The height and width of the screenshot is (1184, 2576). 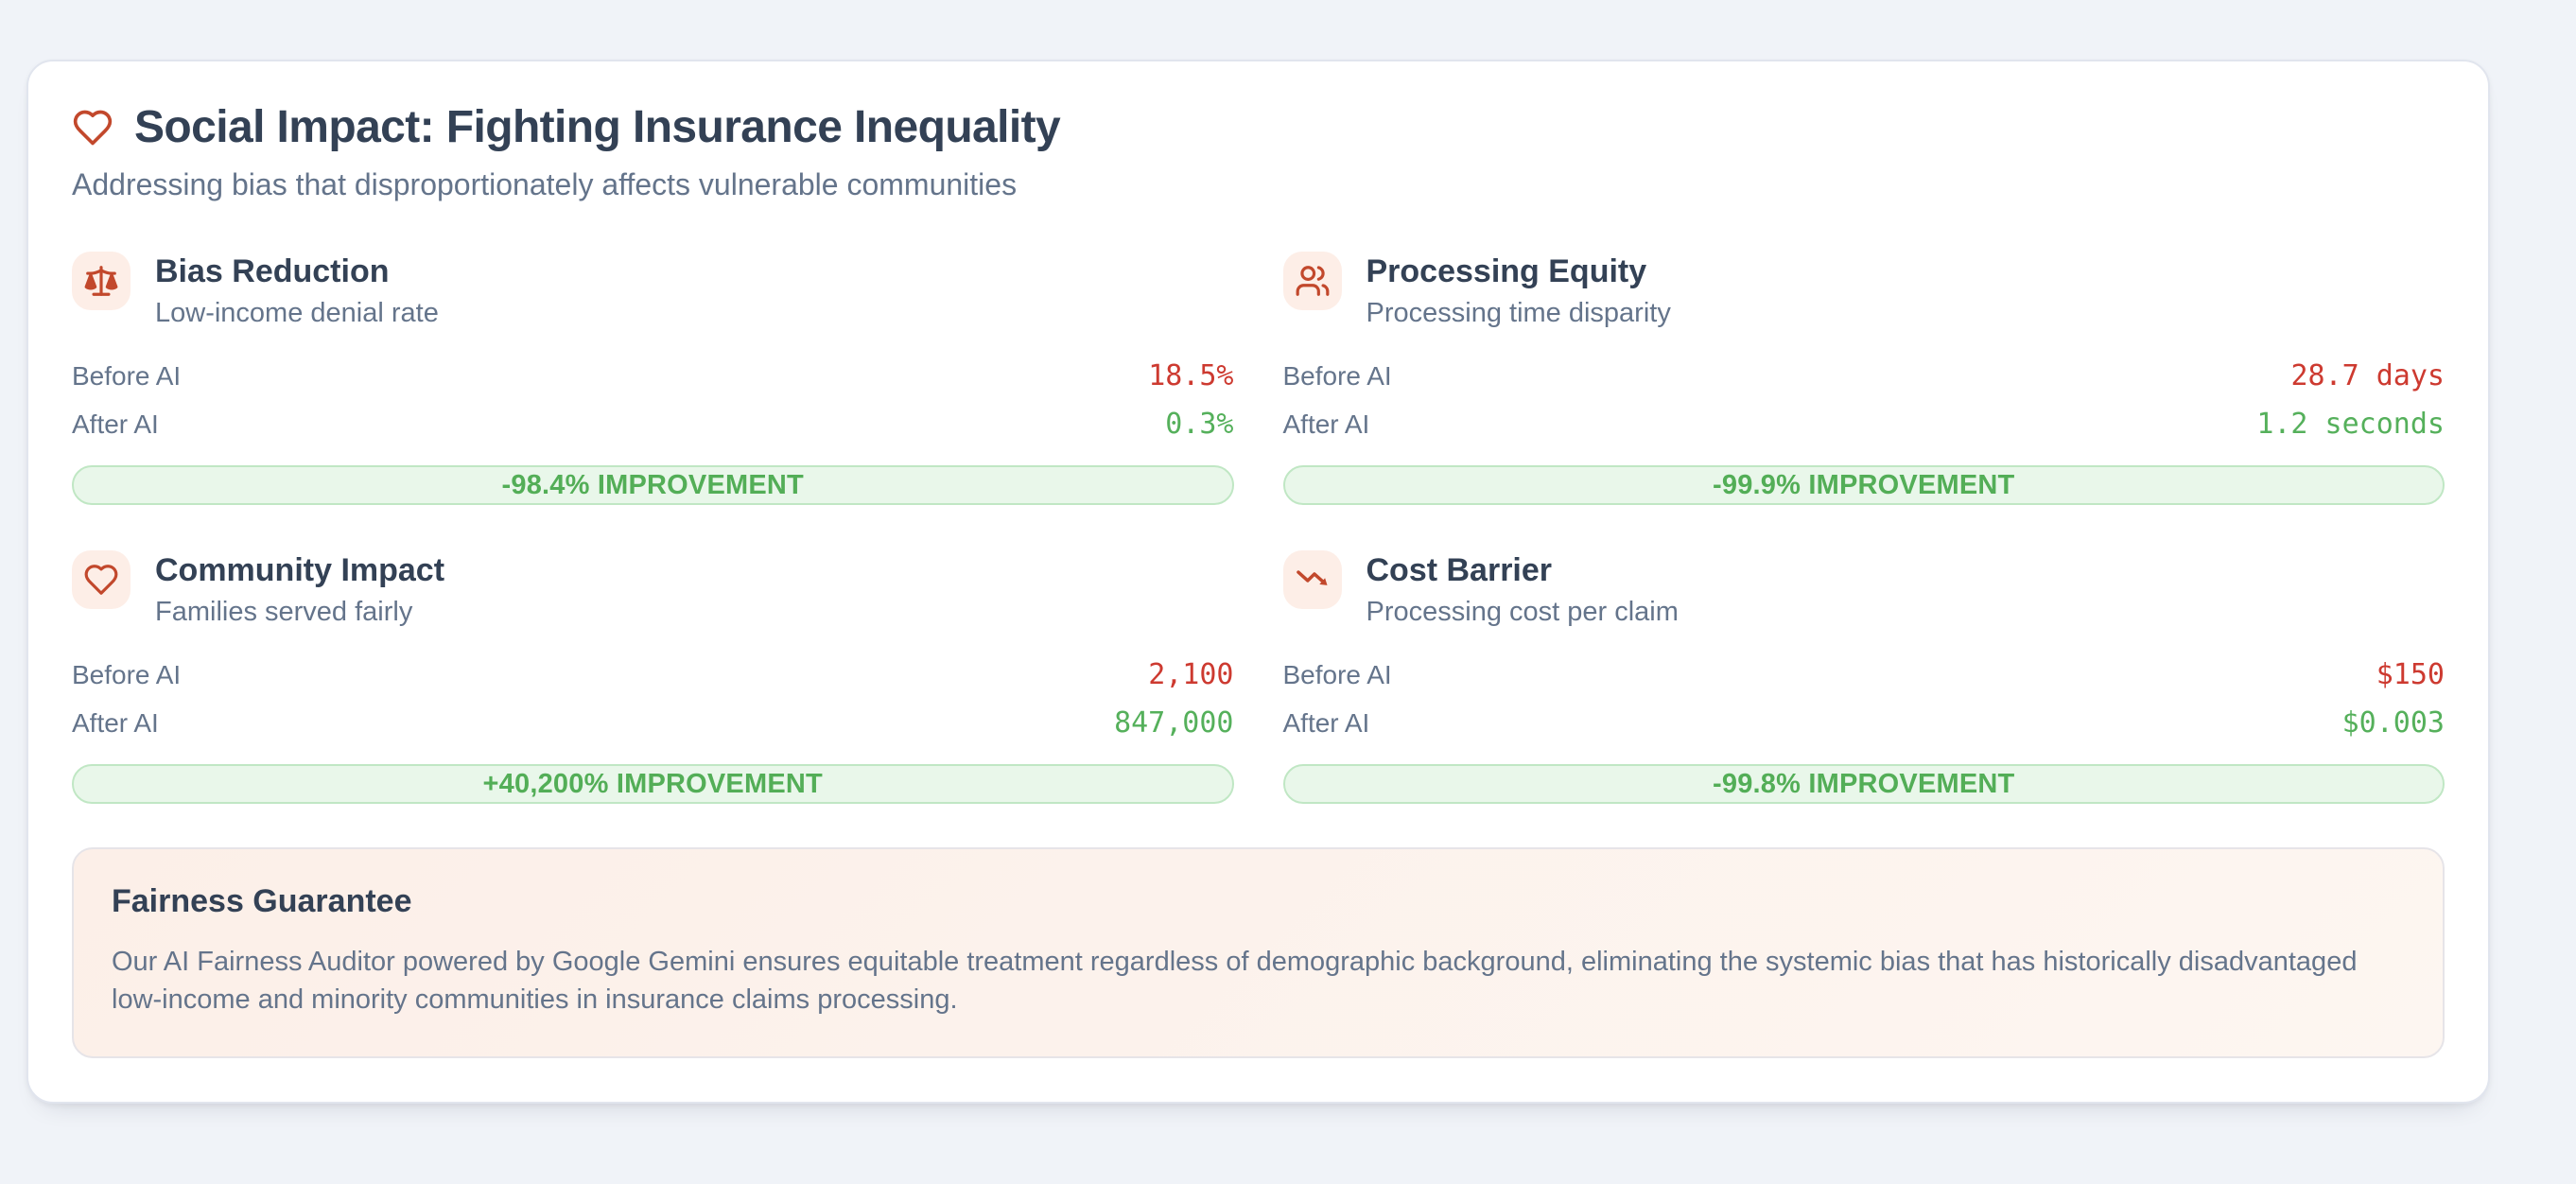 What do you see at coordinates (1518, 313) in the screenshot?
I see `metric-subtitle: Processing time disparity` at bounding box center [1518, 313].